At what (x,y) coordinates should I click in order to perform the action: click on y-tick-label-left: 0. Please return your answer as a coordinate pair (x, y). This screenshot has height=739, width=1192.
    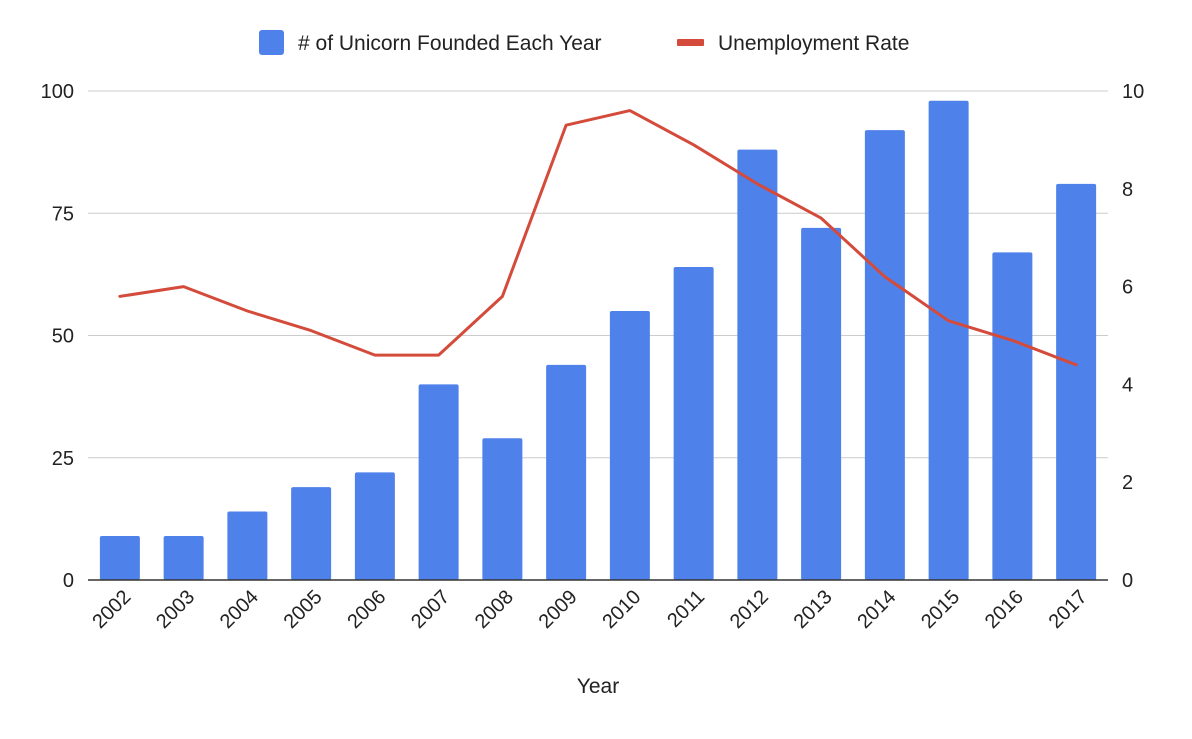
    Looking at the image, I should click on (68, 581).